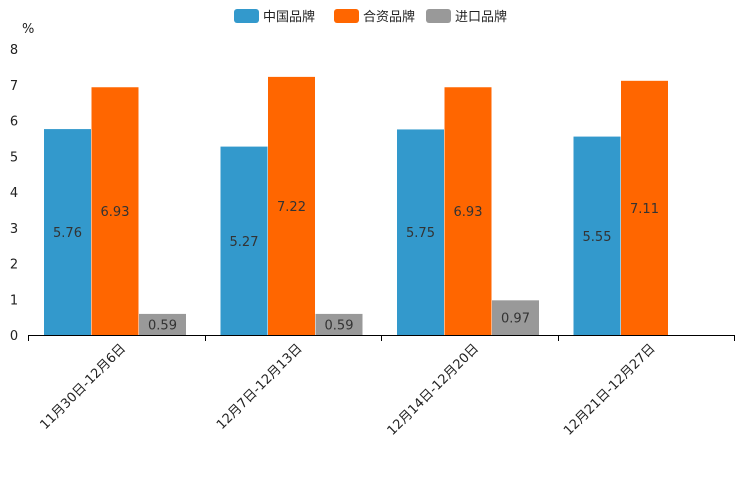 This screenshot has width=744, height=496. I want to click on data-label: 0.97, so click(515, 319).